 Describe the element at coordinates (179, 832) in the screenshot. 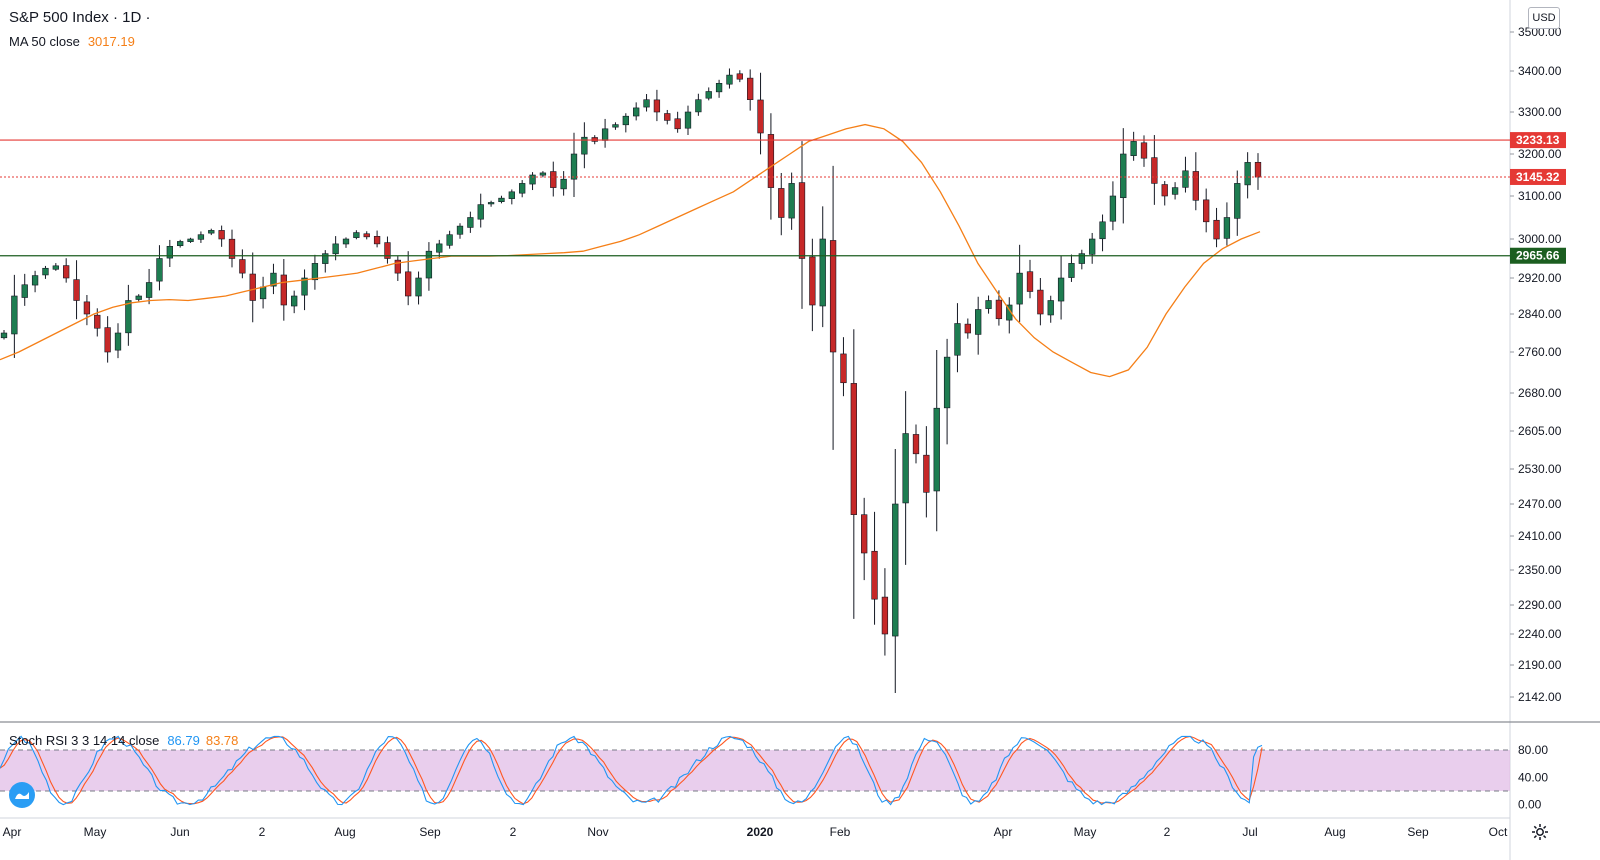

I see `time-tick-label: Jun` at that location.